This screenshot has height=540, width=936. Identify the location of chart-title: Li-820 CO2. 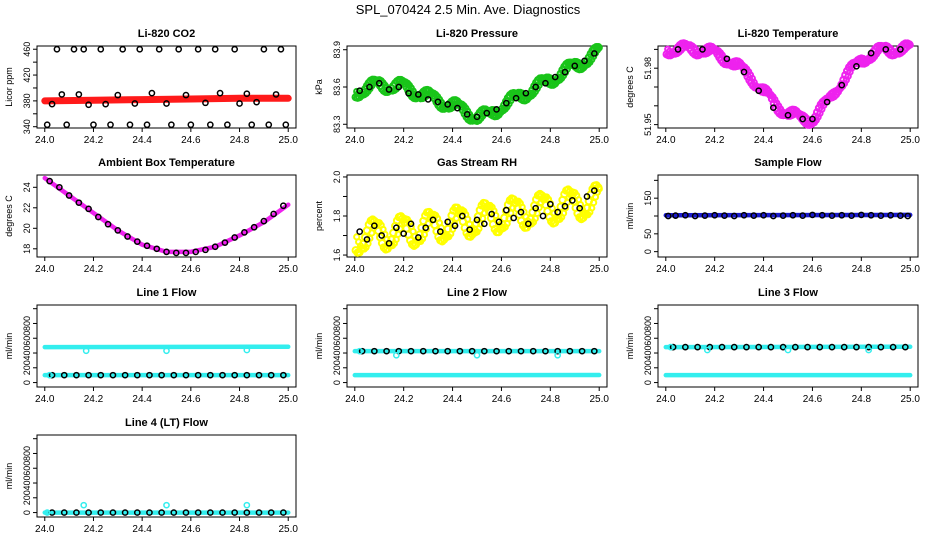
(166, 34).